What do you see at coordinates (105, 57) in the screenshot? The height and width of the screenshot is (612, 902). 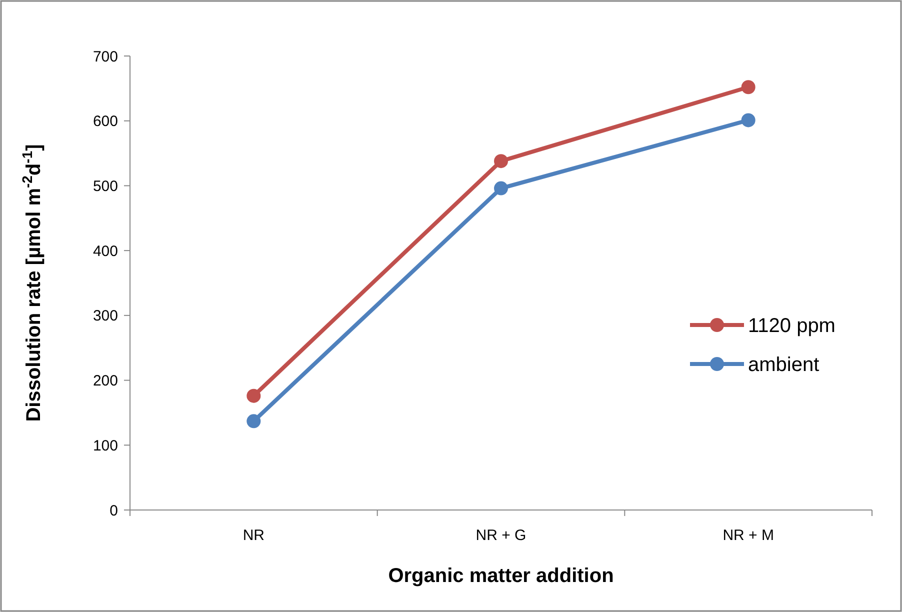 I see `y-tick-label: 700` at bounding box center [105, 57].